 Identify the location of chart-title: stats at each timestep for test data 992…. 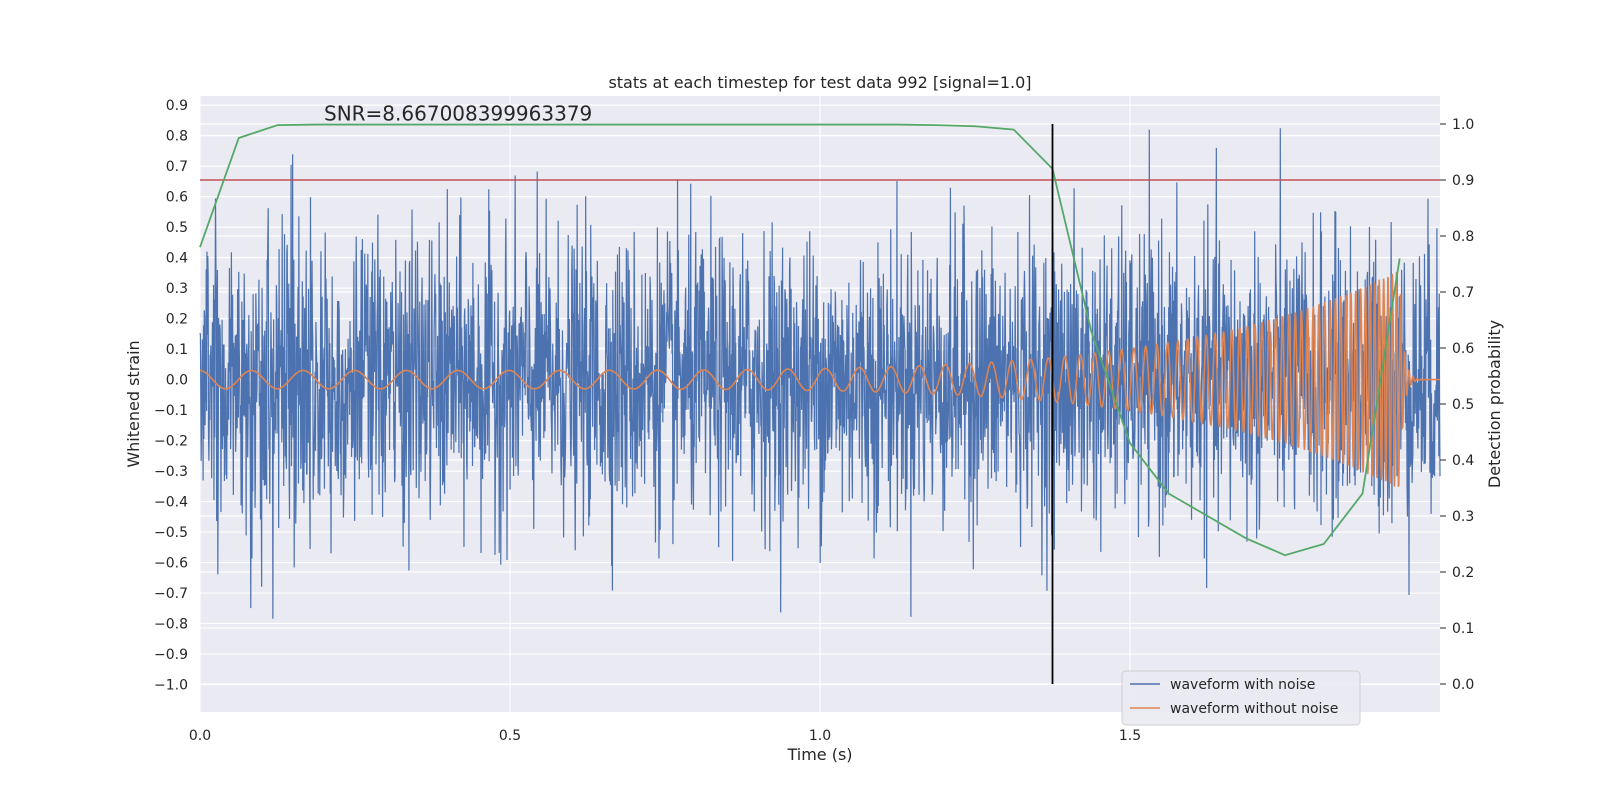
(819, 82).